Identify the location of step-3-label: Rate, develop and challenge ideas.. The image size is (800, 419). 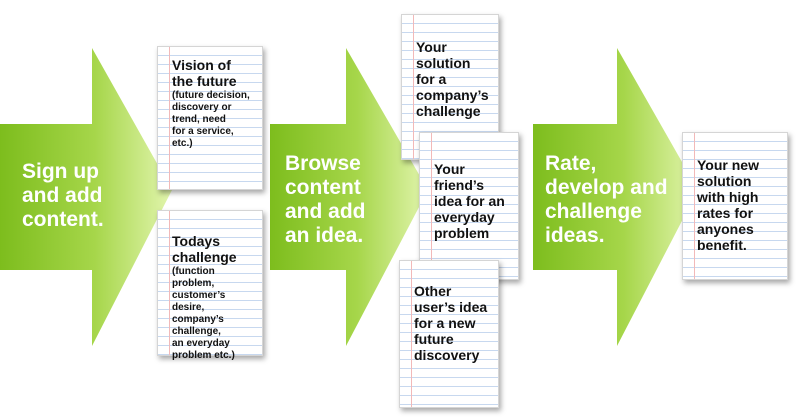
(606, 199).